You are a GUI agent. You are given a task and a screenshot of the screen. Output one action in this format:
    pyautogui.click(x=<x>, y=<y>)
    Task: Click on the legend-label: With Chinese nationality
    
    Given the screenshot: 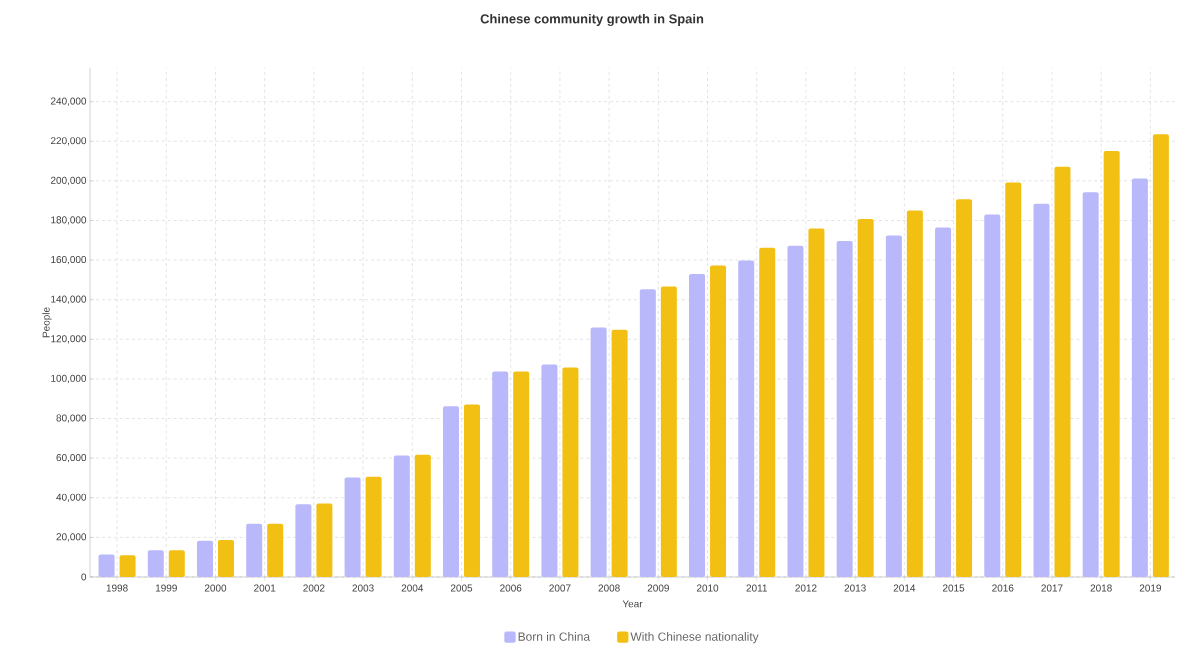 What is the action you would take?
    pyautogui.click(x=694, y=638)
    